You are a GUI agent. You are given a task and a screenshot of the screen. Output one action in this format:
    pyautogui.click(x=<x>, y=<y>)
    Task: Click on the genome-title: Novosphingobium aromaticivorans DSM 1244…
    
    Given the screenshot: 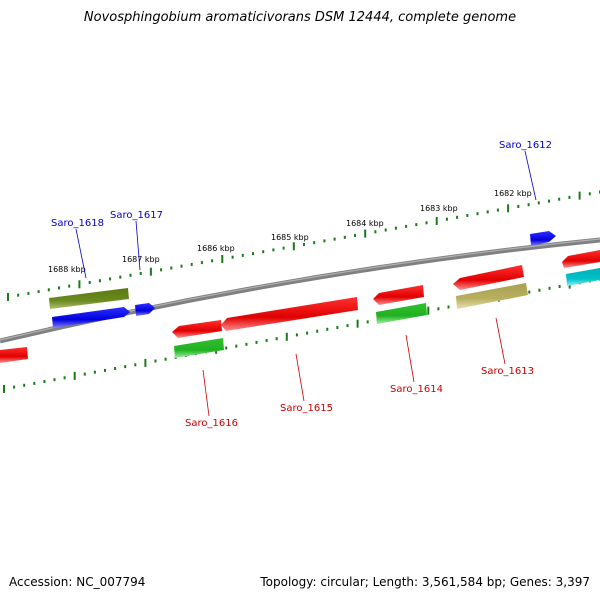 What is the action you would take?
    pyautogui.click(x=300, y=17)
    